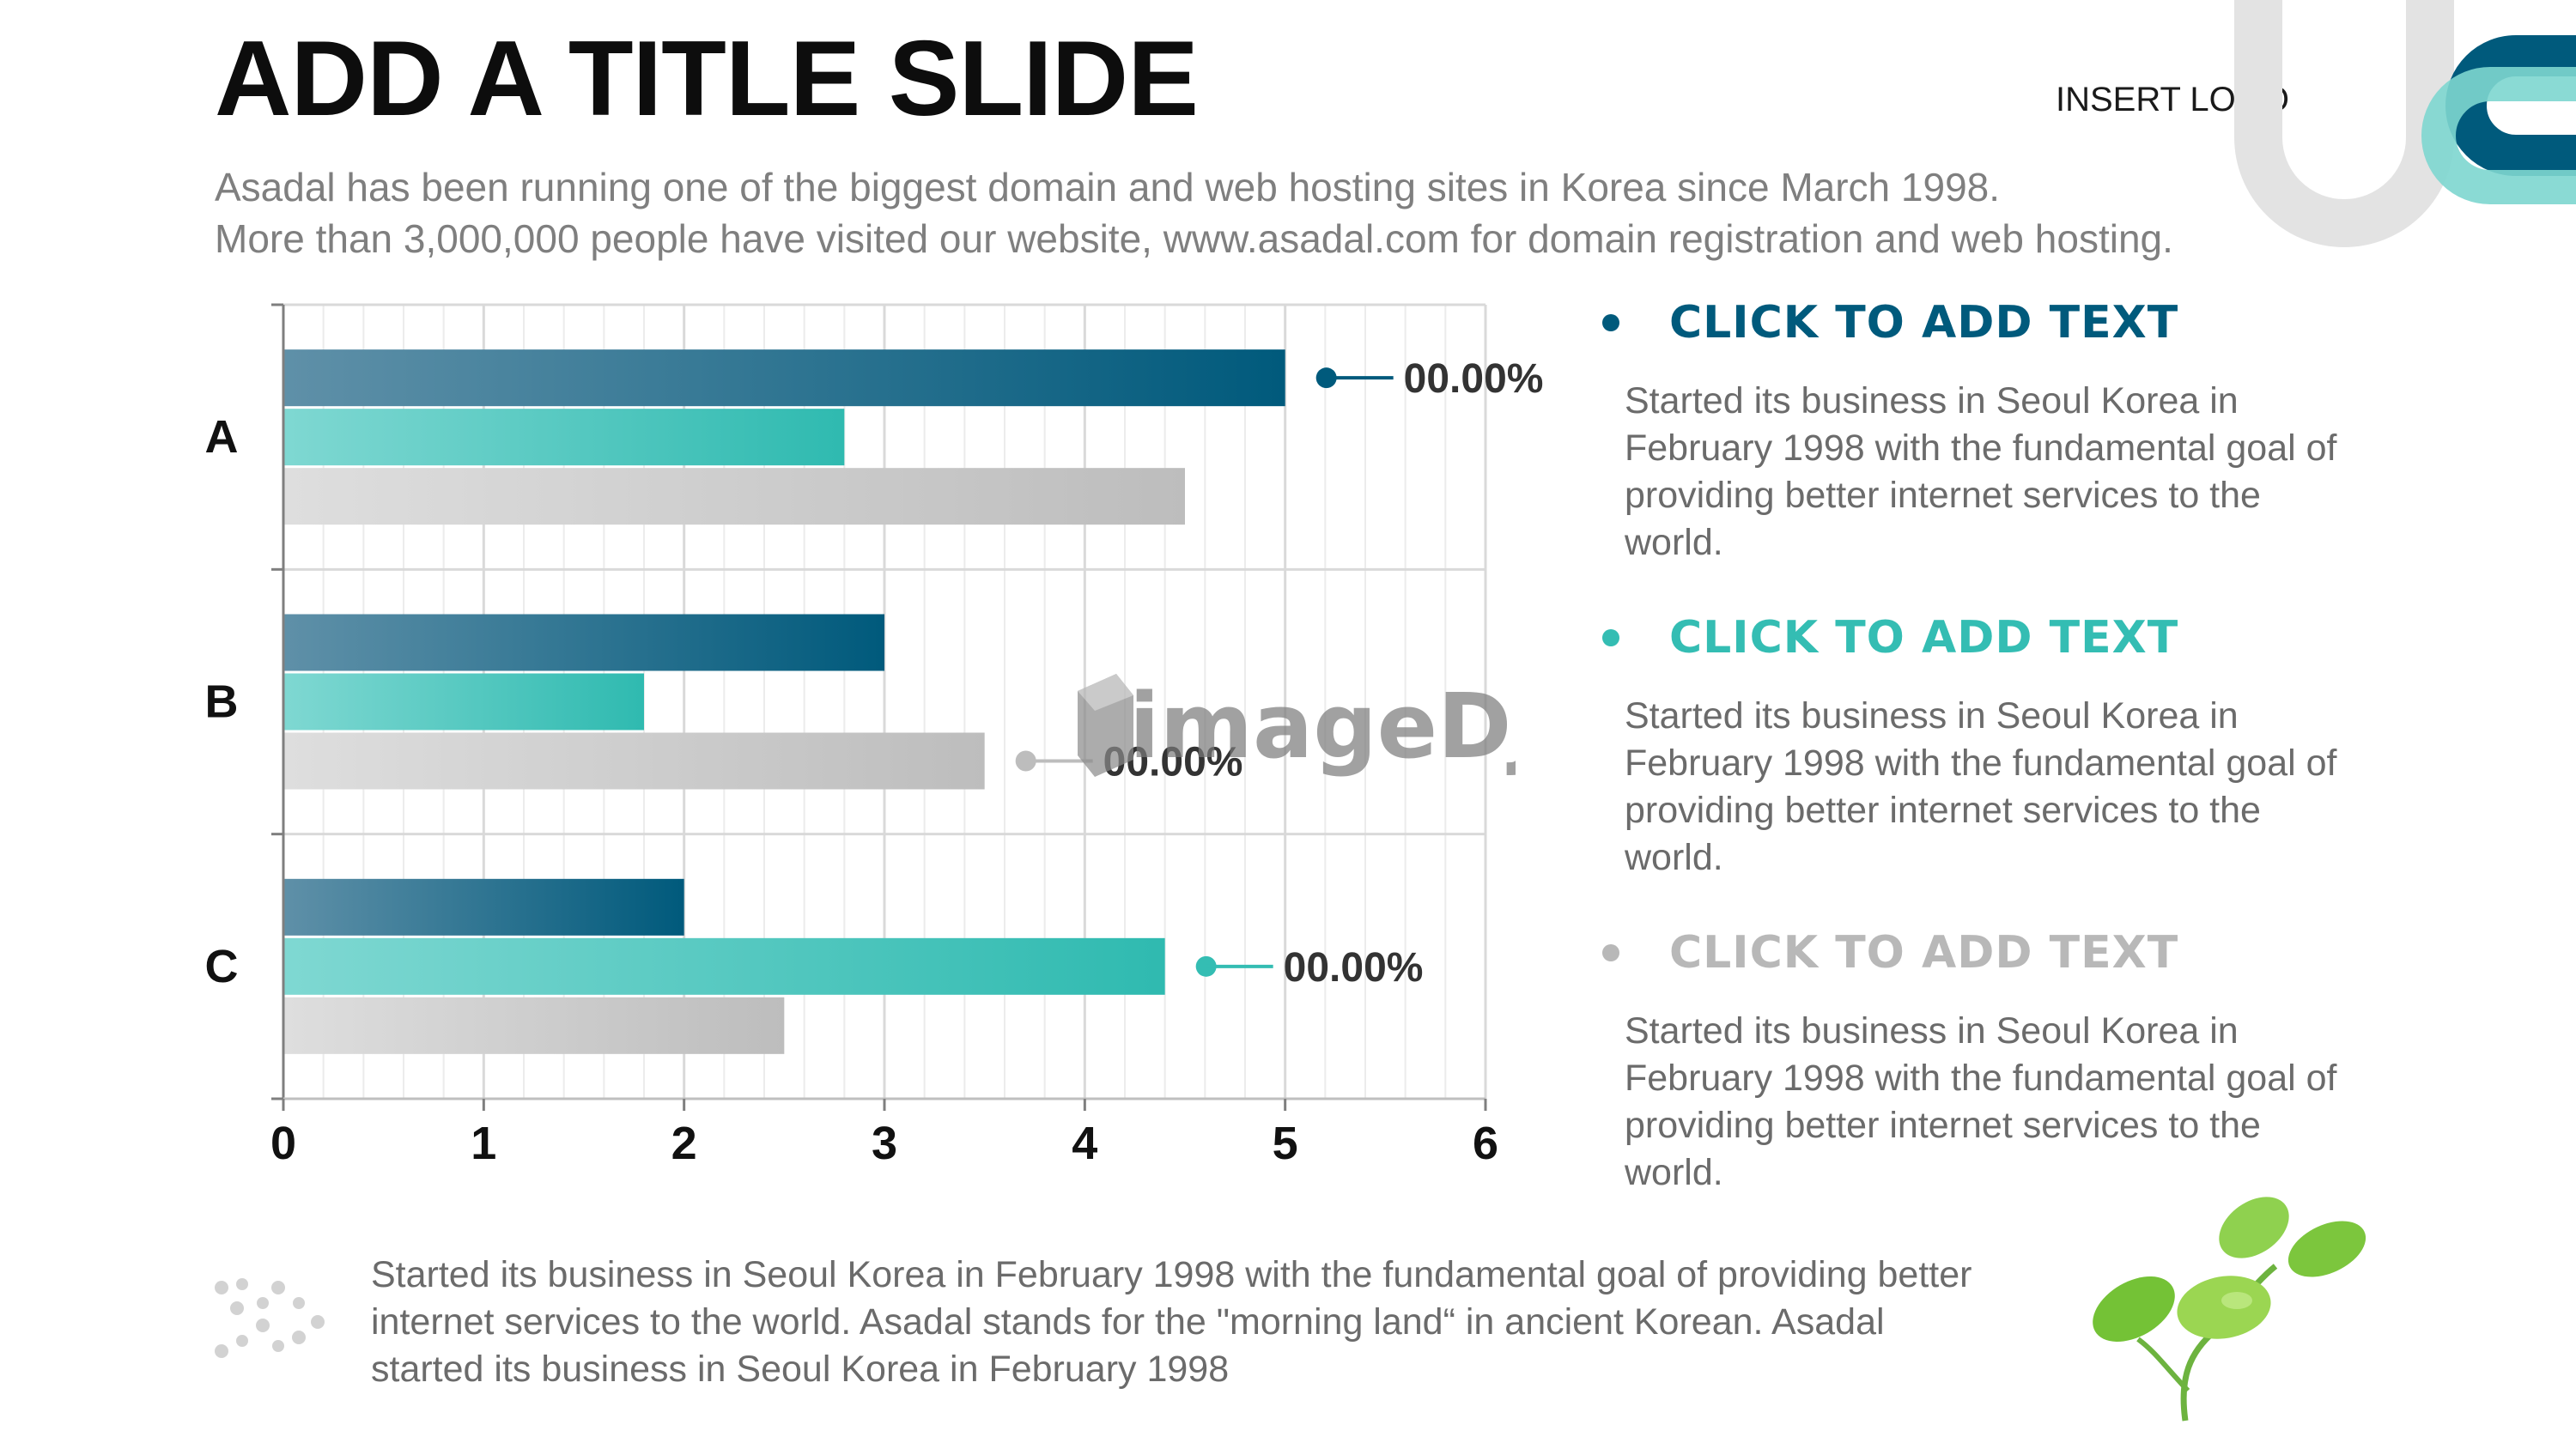 The height and width of the screenshot is (1449, 2576). Describe the element at coordinates (222, 702) in the screenshot. I see `category-label-b: B` at that location.